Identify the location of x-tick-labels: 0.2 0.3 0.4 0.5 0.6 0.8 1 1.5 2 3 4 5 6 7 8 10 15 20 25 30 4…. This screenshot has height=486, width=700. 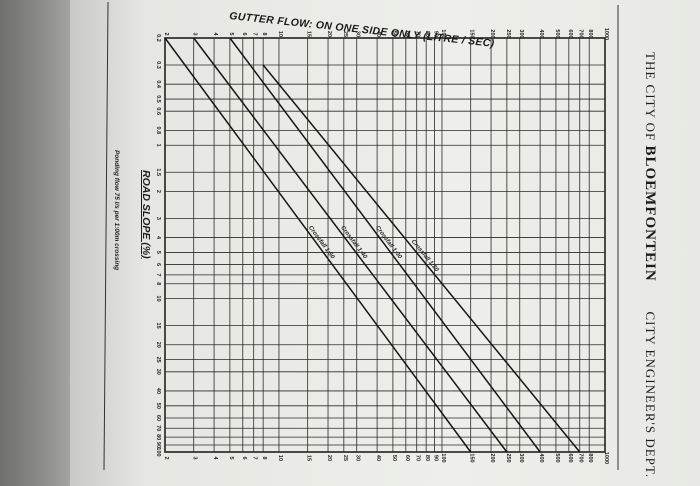
(158, 245).